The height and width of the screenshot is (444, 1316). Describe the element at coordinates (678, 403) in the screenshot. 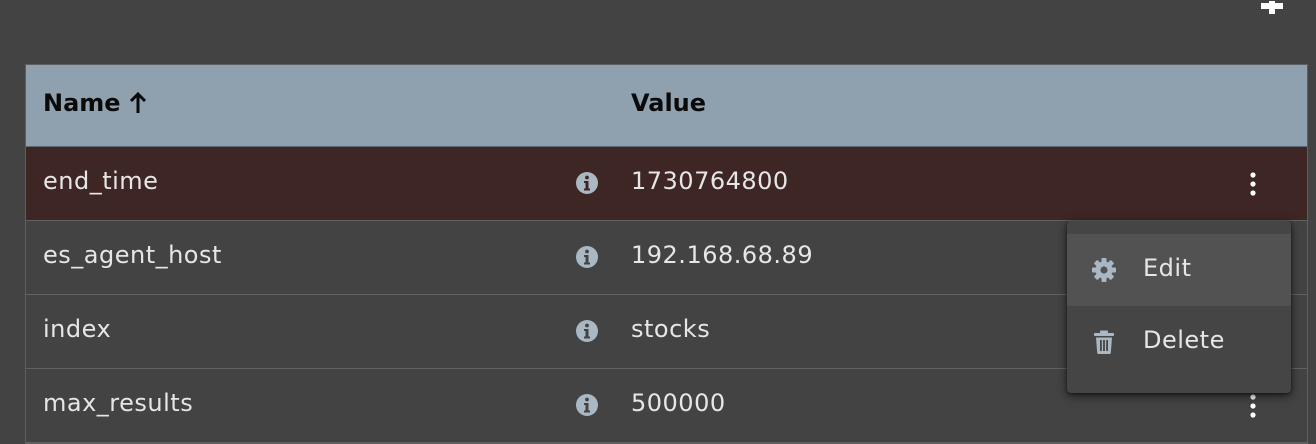

I see `variable-value: 500000` at that location.